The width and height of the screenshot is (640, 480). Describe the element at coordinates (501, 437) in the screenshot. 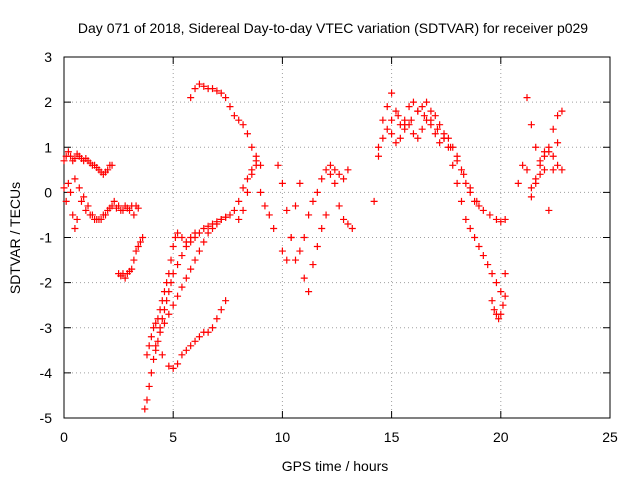

I see `x-tick-label: 20` at that location.